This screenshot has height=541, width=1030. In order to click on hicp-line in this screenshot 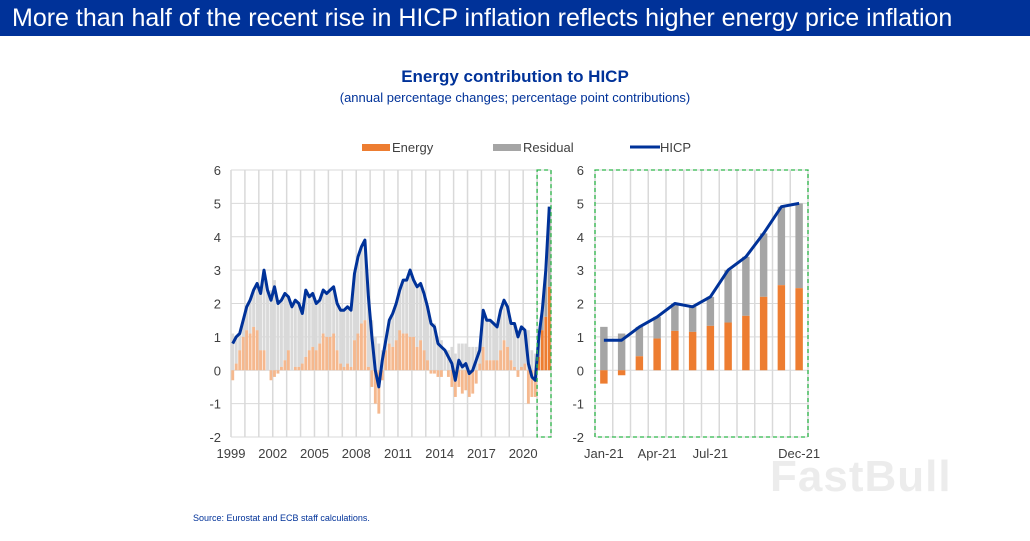, I will do `click(701, 271)`.